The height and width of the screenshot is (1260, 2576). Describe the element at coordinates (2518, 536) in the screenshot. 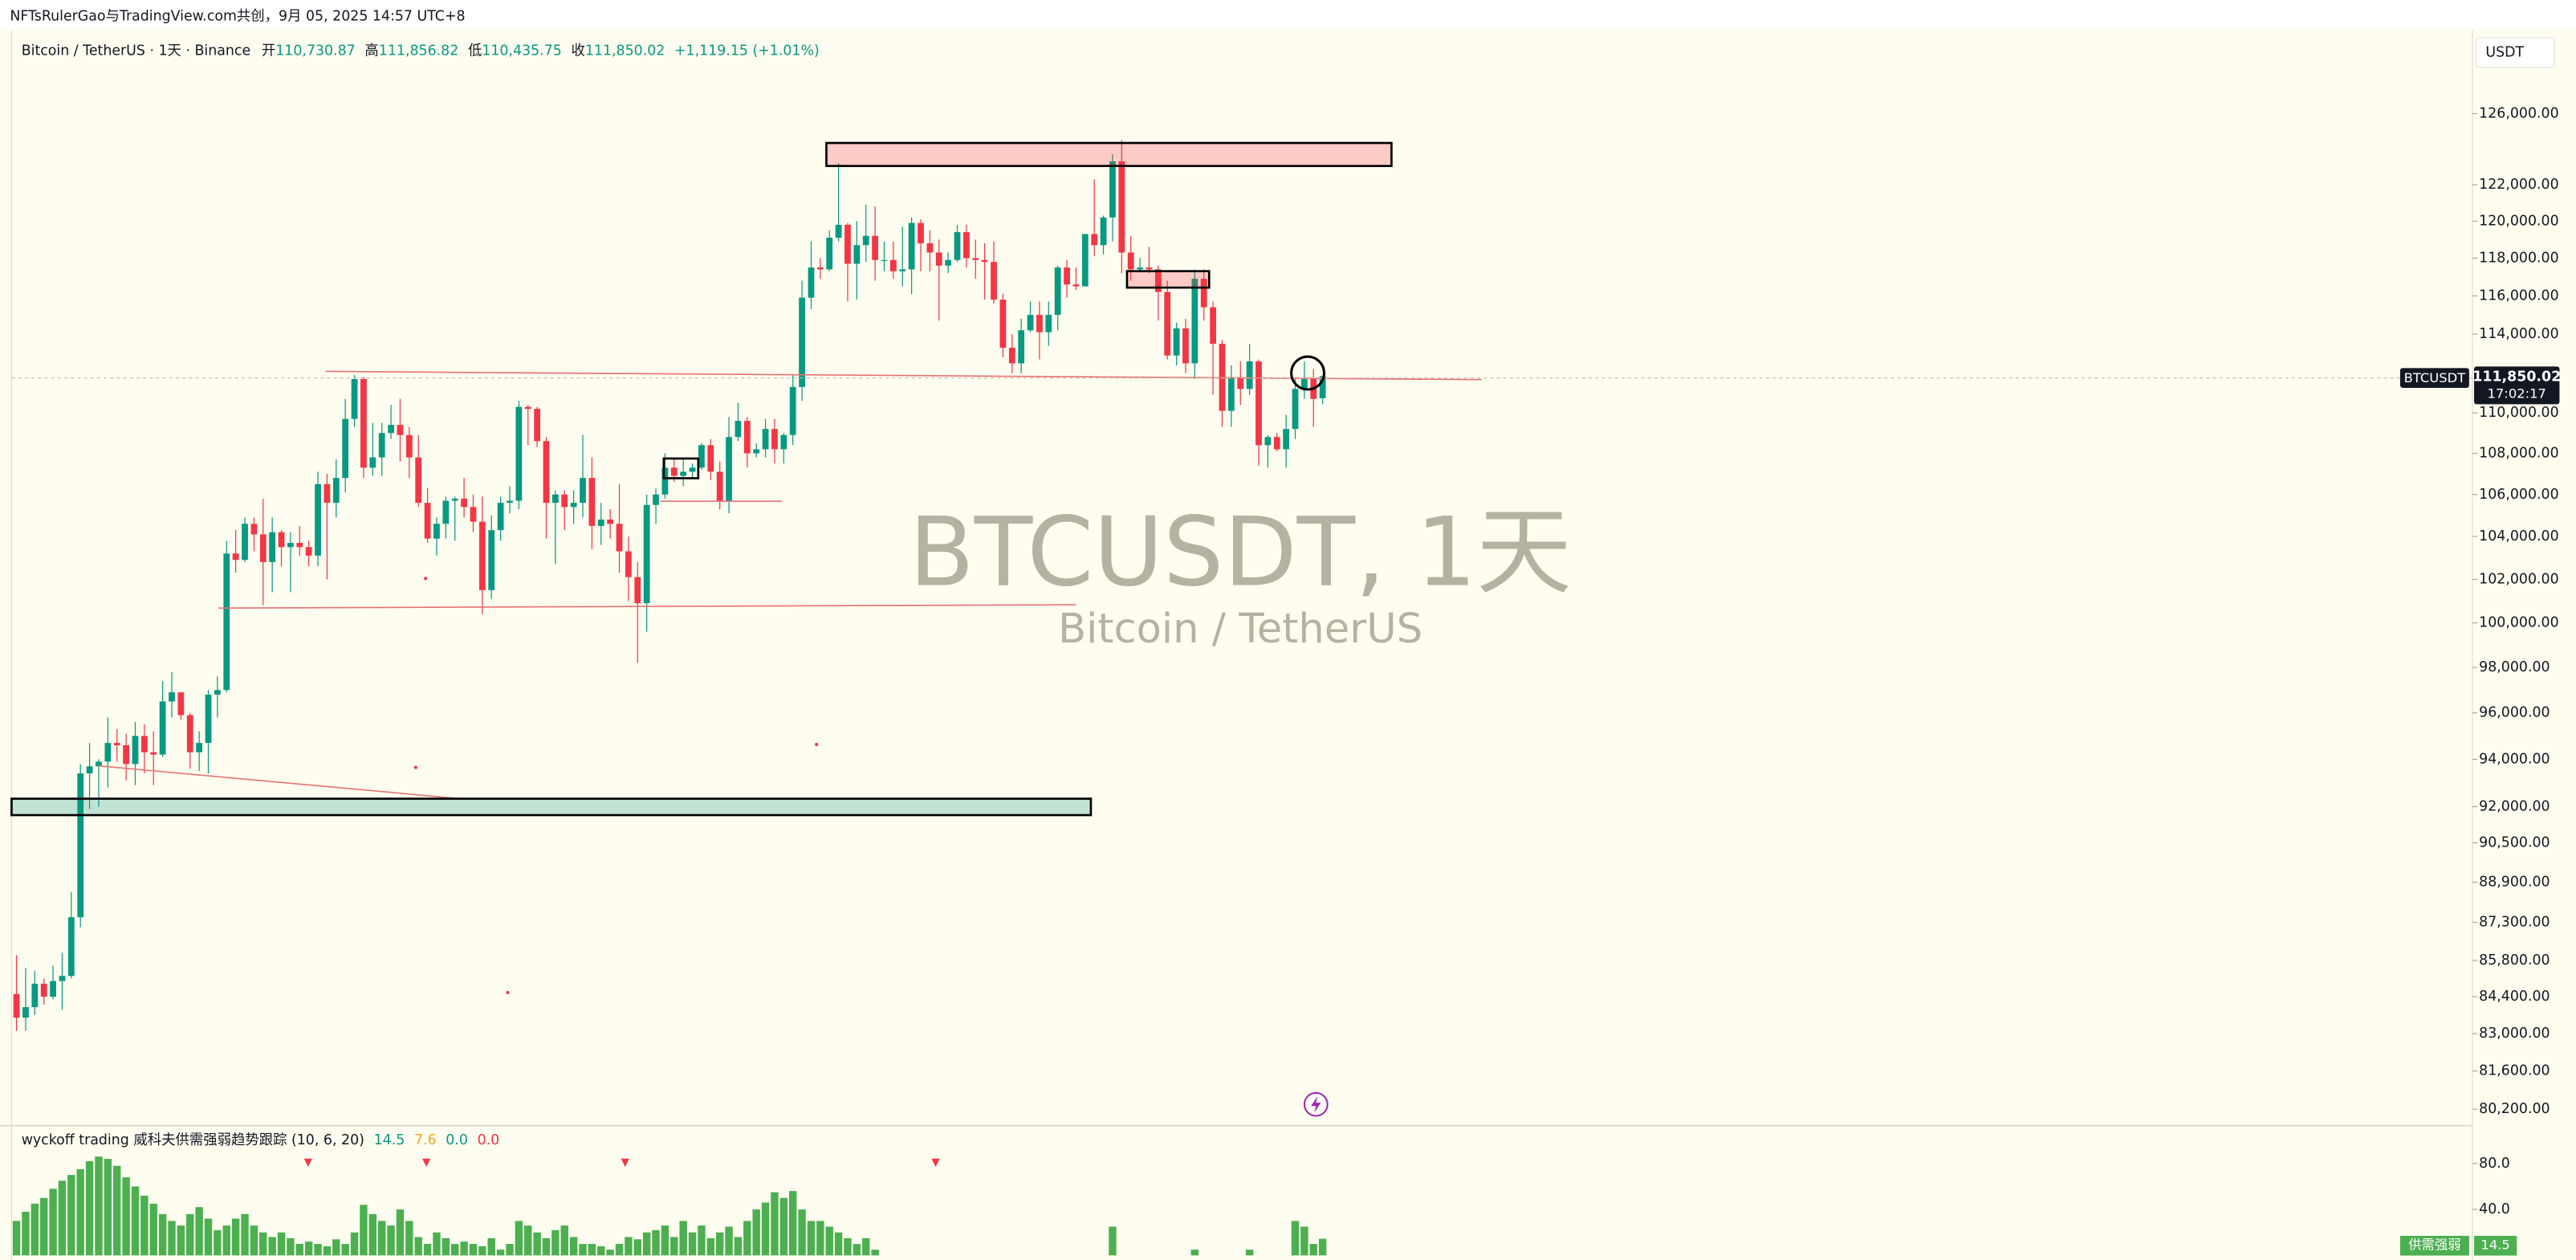

I see `y-tick-label: 104,000.00` at that location.